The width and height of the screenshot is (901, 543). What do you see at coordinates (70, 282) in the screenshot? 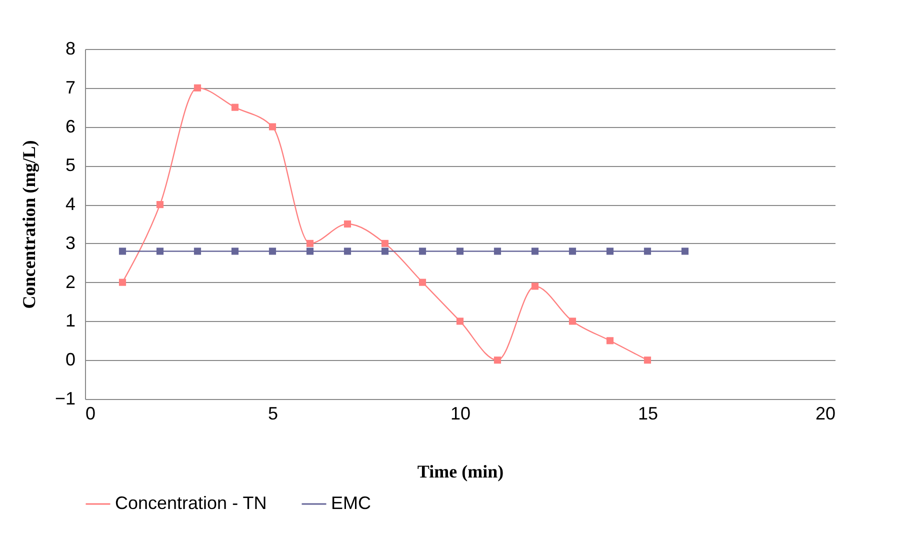
I see `y-tick-label: 2` at bounding box center [70, 282].